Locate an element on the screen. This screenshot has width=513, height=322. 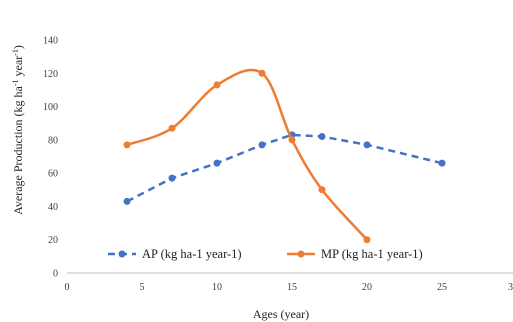
x-tick-label-15: 15 is located at coordinates (292, 287).